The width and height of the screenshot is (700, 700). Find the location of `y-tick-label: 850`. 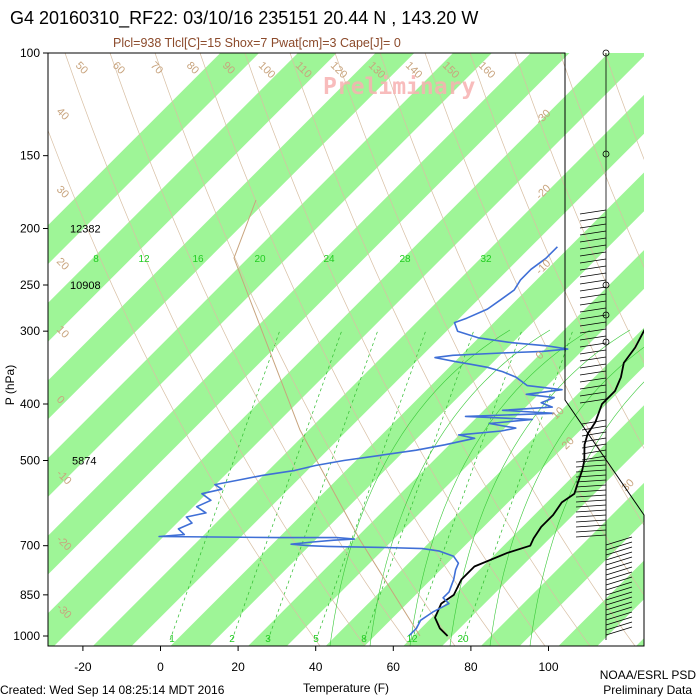

y-tick-label: 850 is located at coordinates (30, 595).